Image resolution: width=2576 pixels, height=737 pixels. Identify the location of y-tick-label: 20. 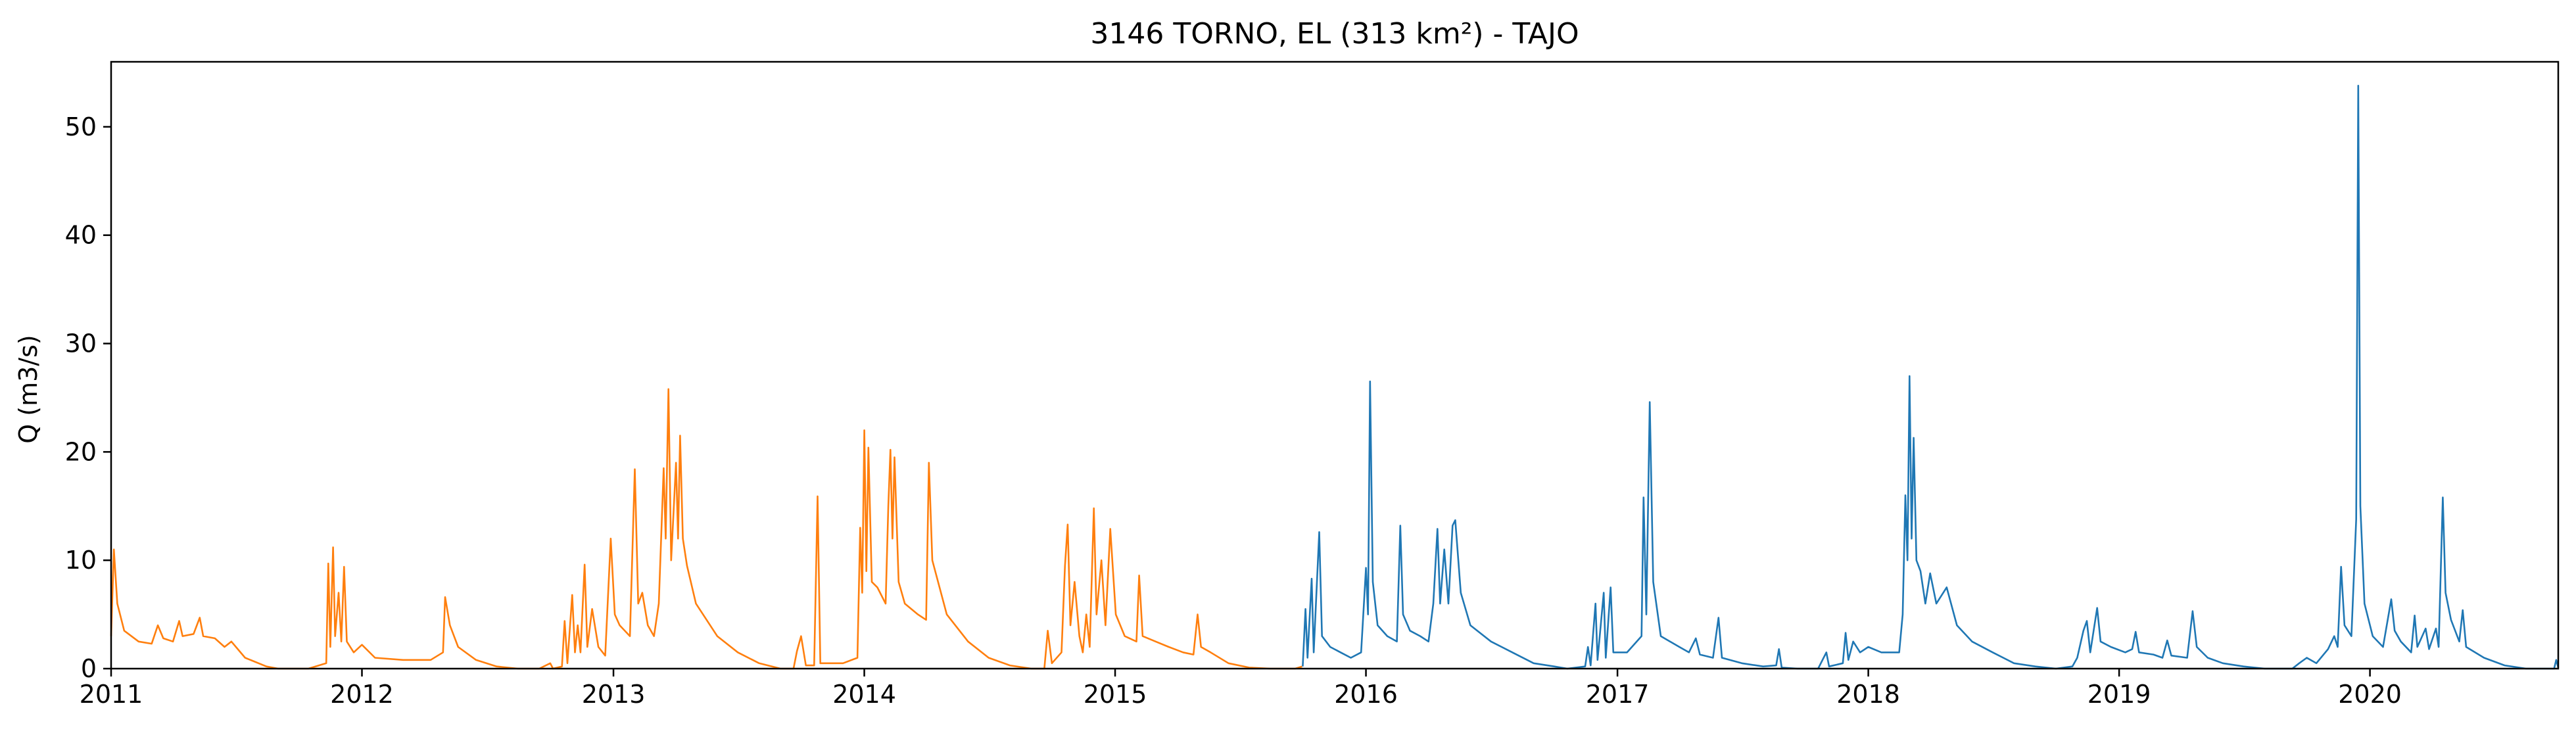
(81, 451).